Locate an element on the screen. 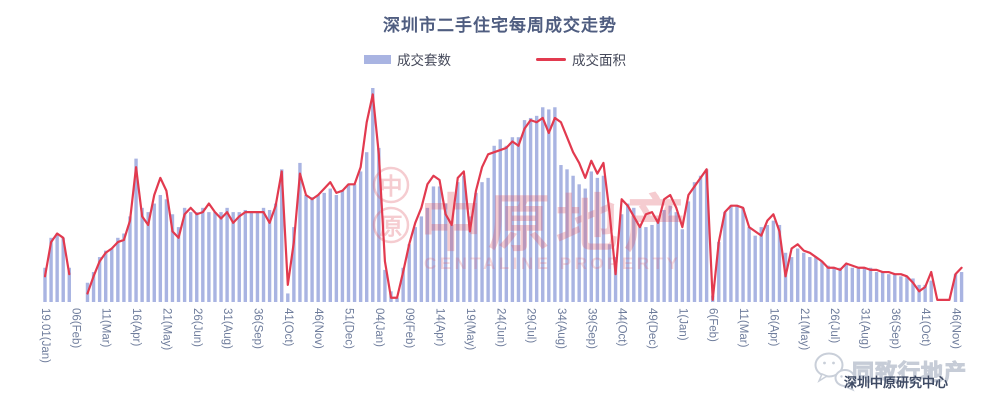  x-tick-label: 21(May) is located at coordinates (166, 329).